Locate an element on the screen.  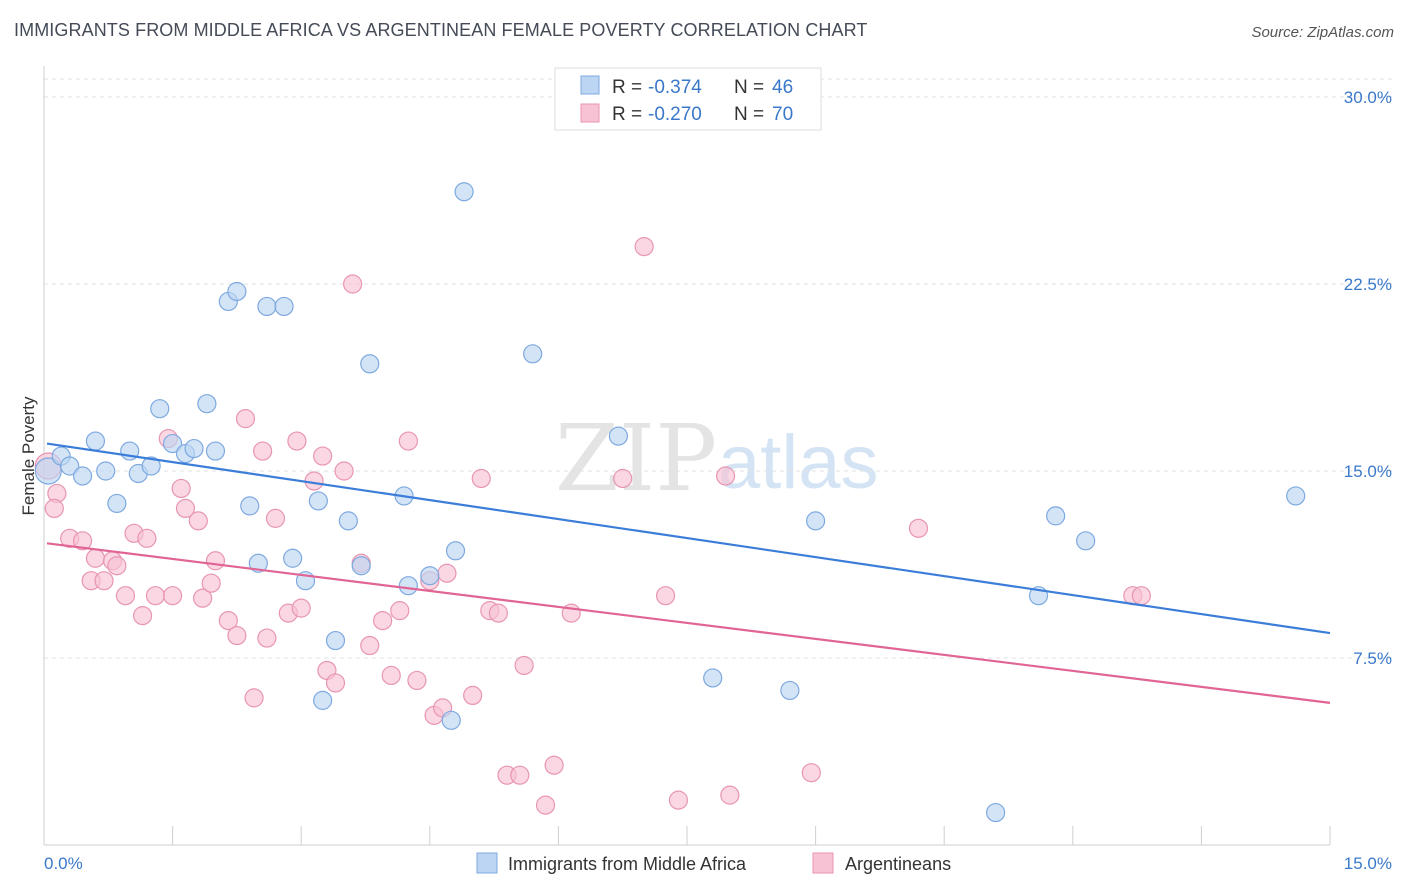
legend-swatch-blue is located at coordinates (590, 85).